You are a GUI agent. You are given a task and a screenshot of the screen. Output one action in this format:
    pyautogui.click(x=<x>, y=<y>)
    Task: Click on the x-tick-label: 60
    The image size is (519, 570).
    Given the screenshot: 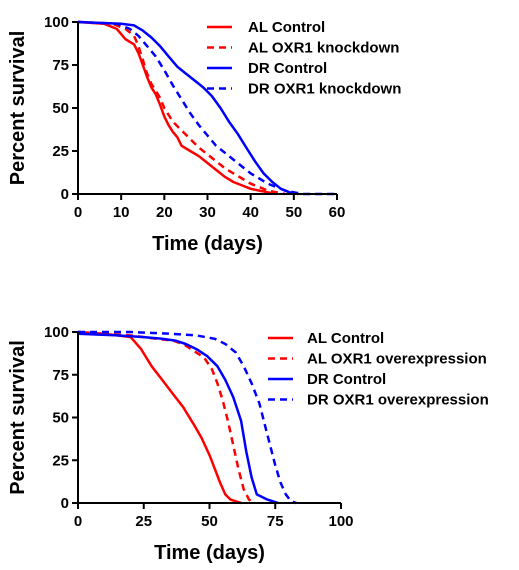 What is the action you would take?
    pyautogui.click(x=337, y=212)
    